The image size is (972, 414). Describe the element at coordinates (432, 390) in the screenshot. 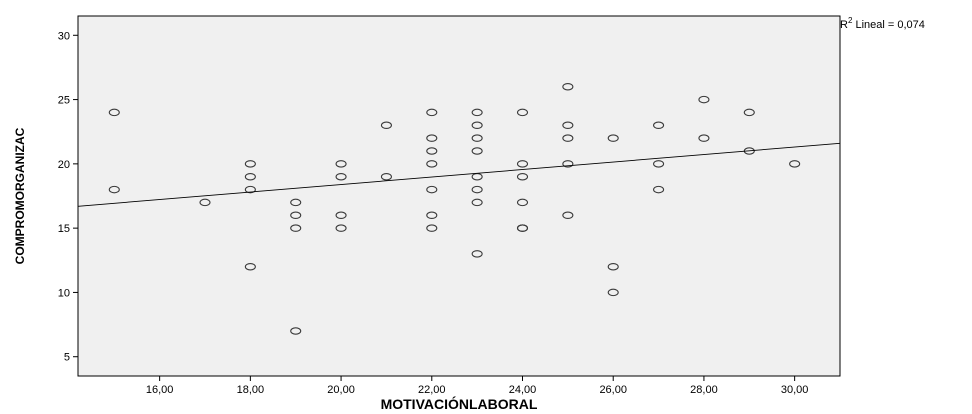

I see `x-tick-label: 22,00` at that location.